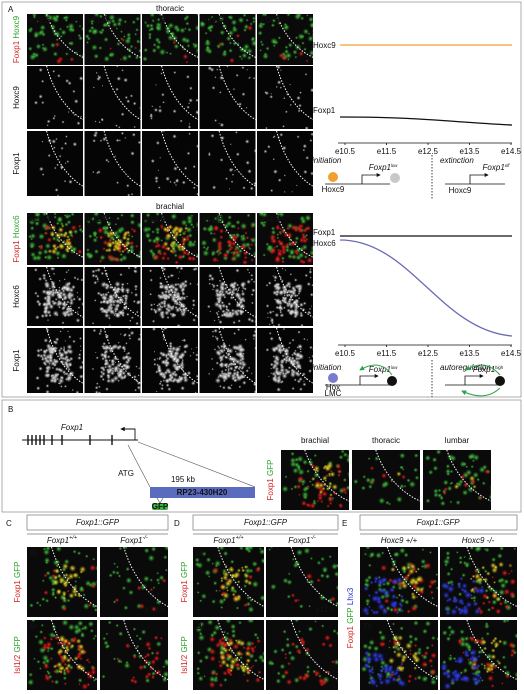 The image size is (524, 694). I want to click on row-label: Foxp1 Hoxc6, so click(16, 239).